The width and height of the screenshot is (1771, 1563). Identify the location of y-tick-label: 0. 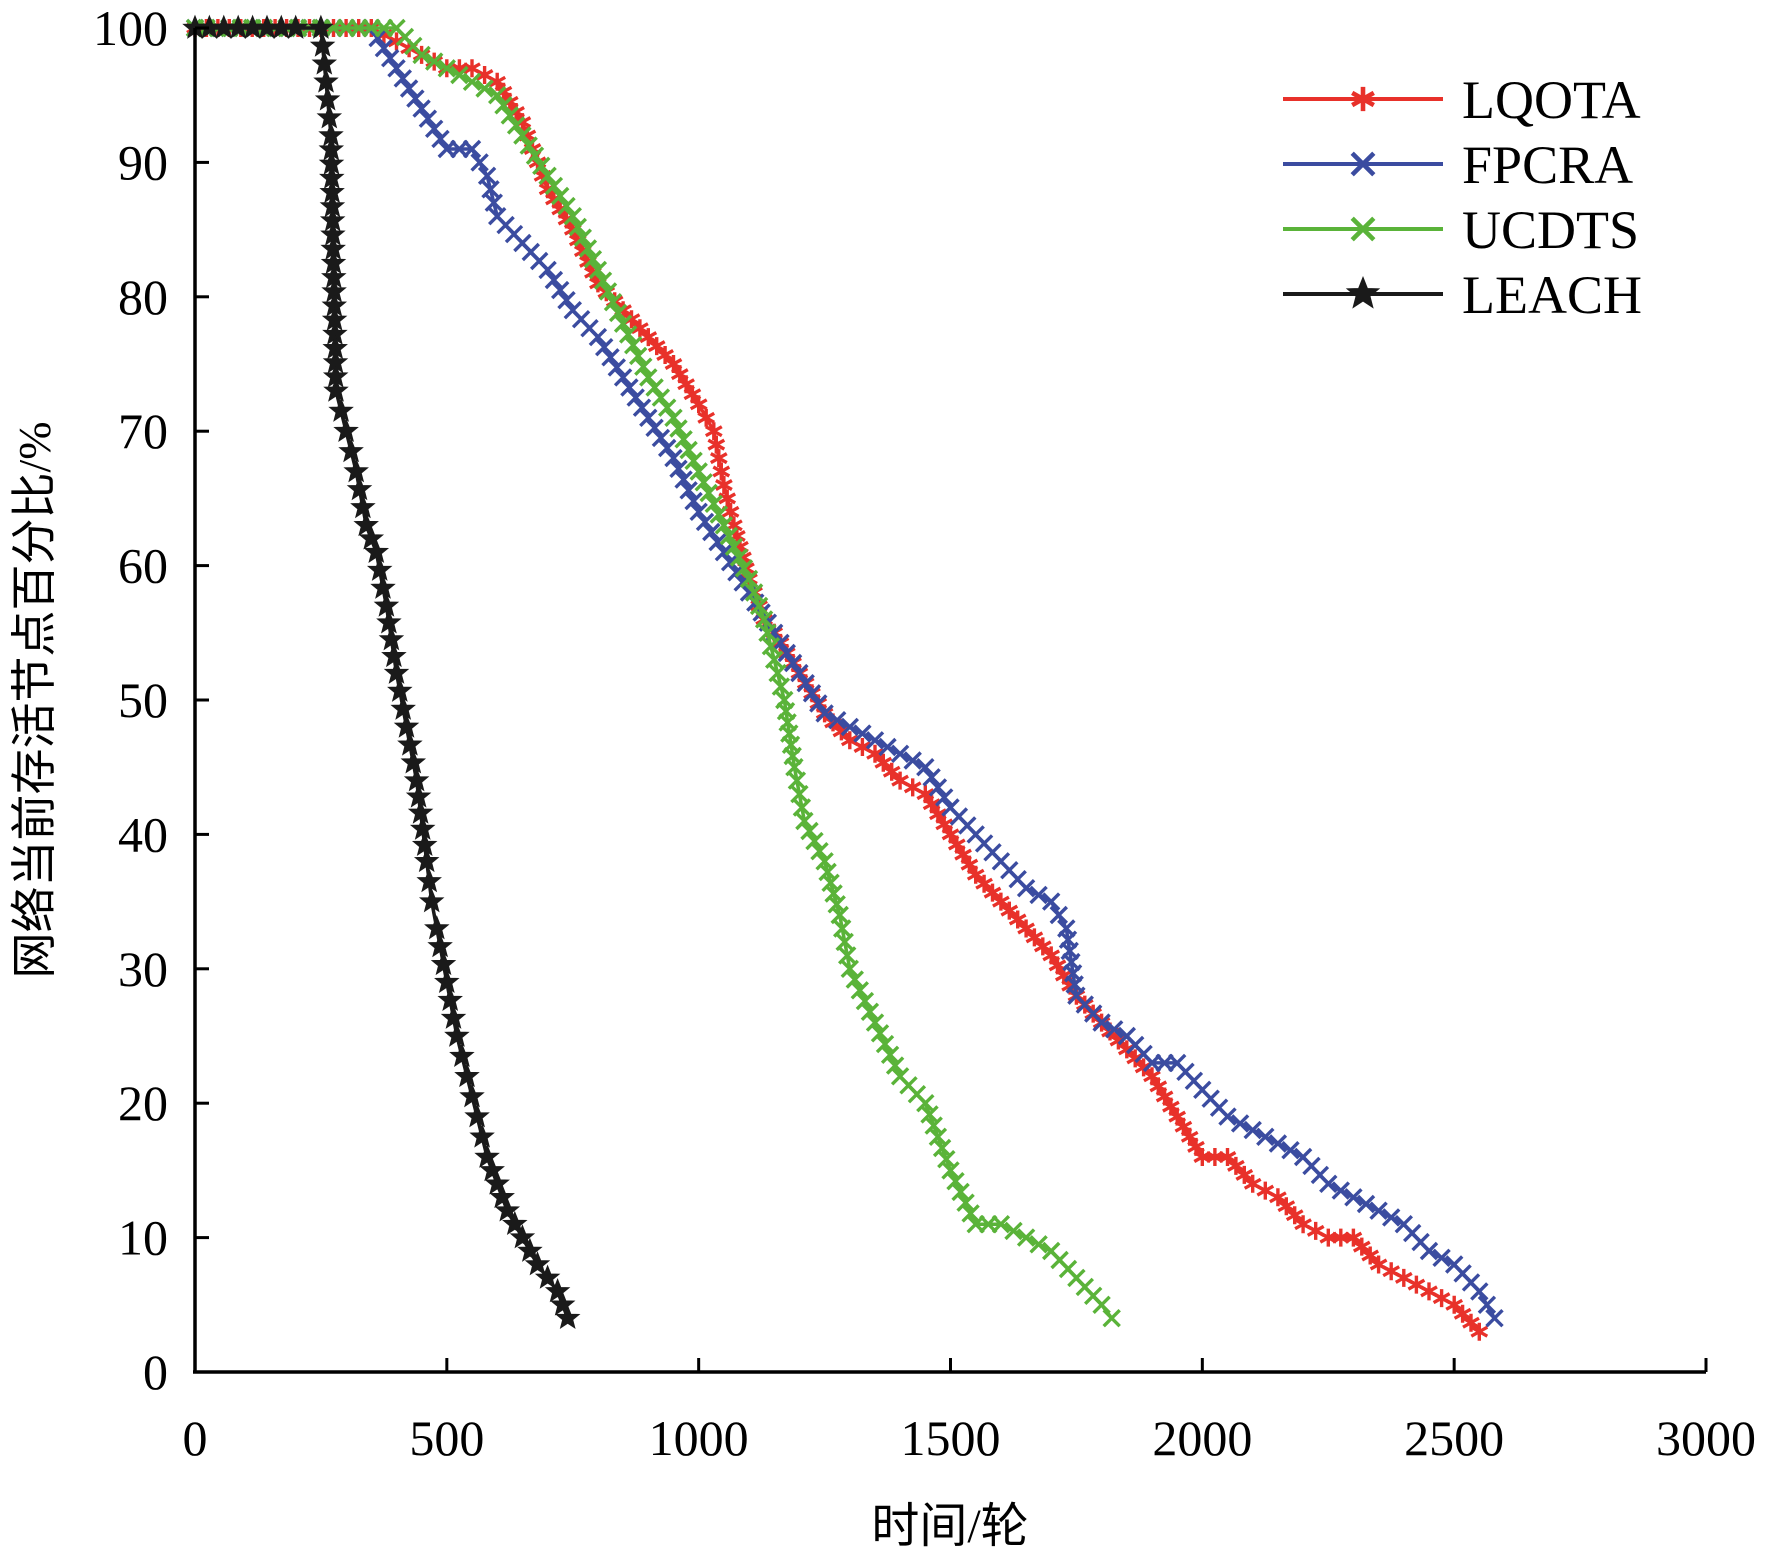
(155, 1372).